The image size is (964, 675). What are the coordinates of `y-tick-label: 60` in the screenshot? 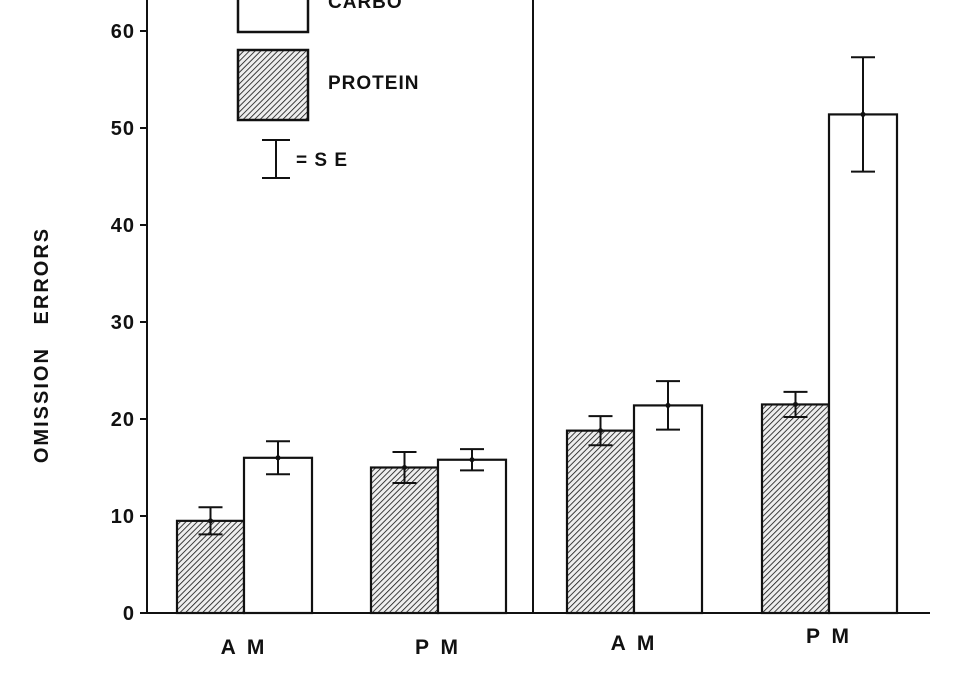 It's located at (123, 32).